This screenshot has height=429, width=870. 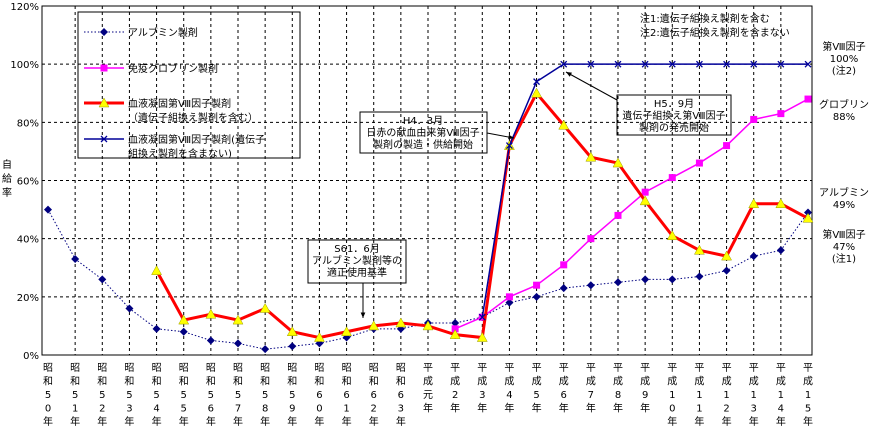 I want to click on x-tick-label: 平成 1 4 年, so click(x=781, y=395).